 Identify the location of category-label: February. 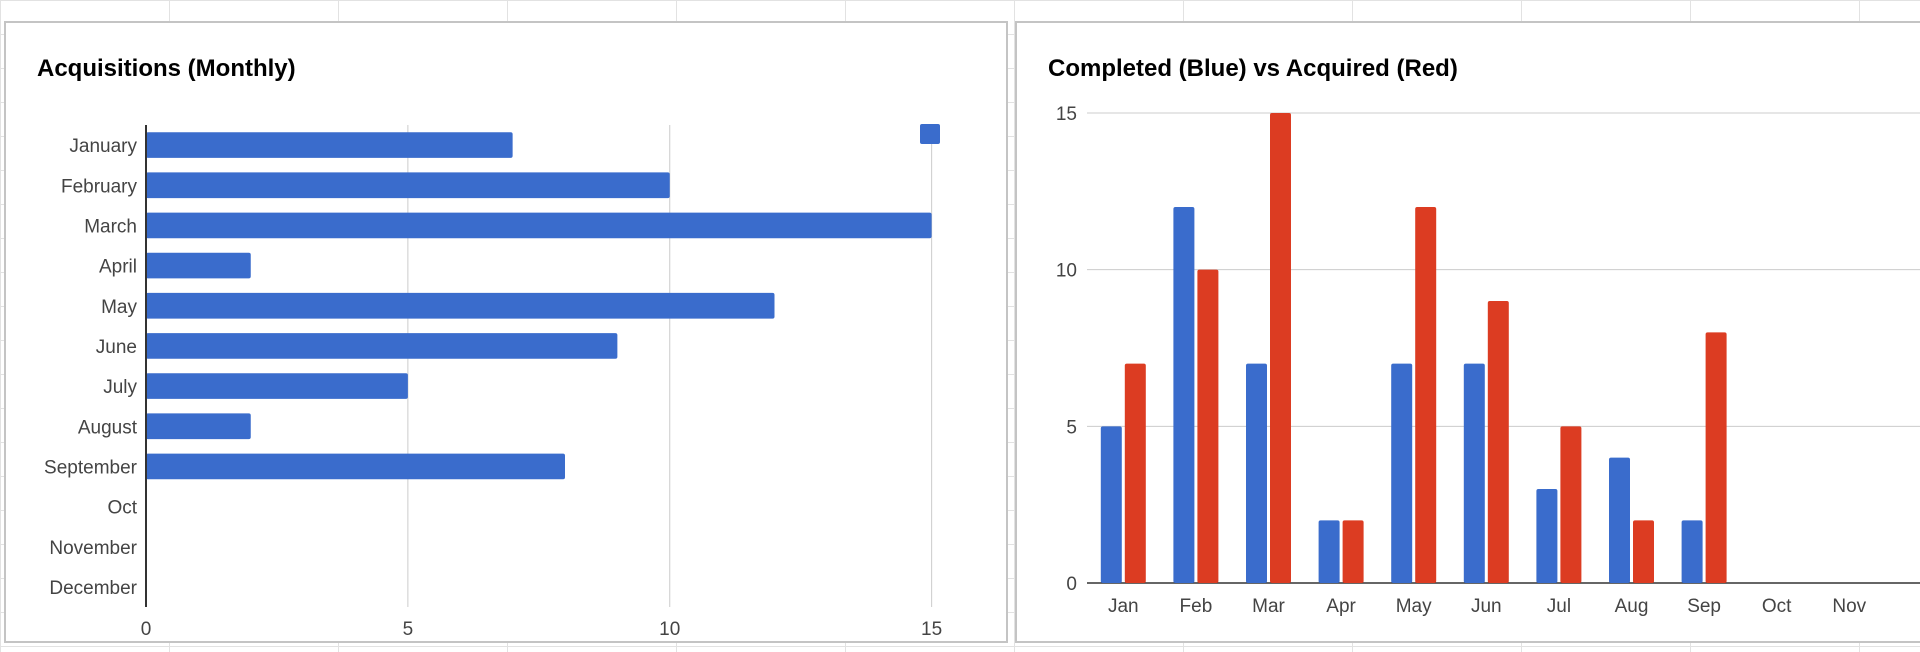
(99, 186).